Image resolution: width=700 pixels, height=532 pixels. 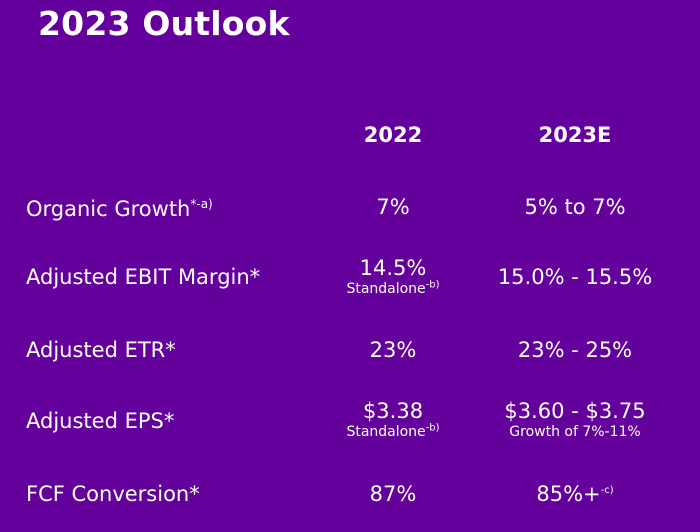 I want to click on cell-2022-adjusted-ebit-margin: 14.5% Standalone-b), so click(x=393, y=276).